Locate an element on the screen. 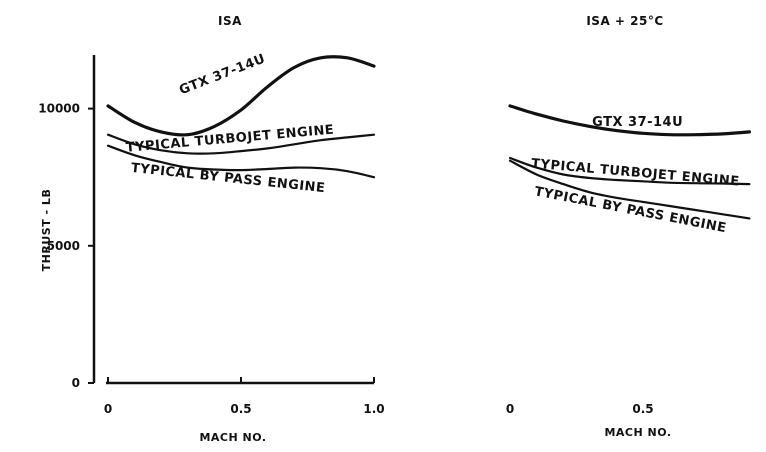  y-tick-label: 10000 is located at coordinates (59, 109).